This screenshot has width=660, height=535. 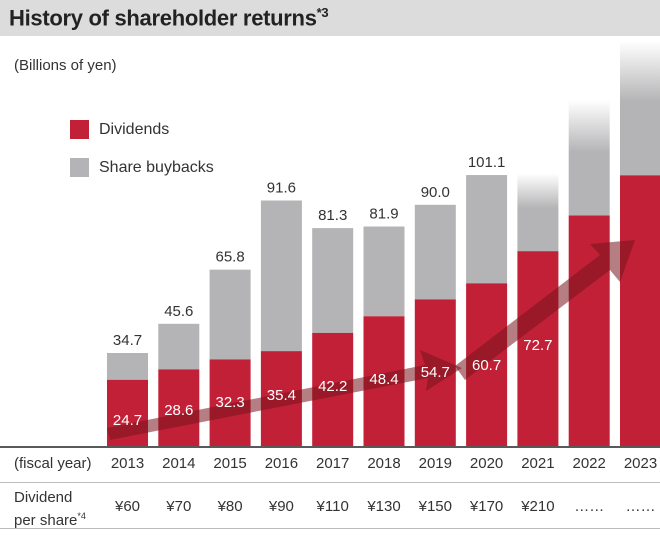 I want to click on year-label-2023: 2023, so click(x=640, y=463).